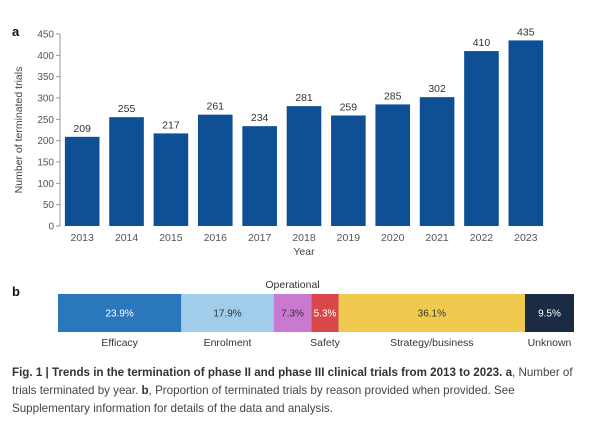 This screenshot has width=594, height=429. I want to click on segment-efficacy, so click(120, 313).